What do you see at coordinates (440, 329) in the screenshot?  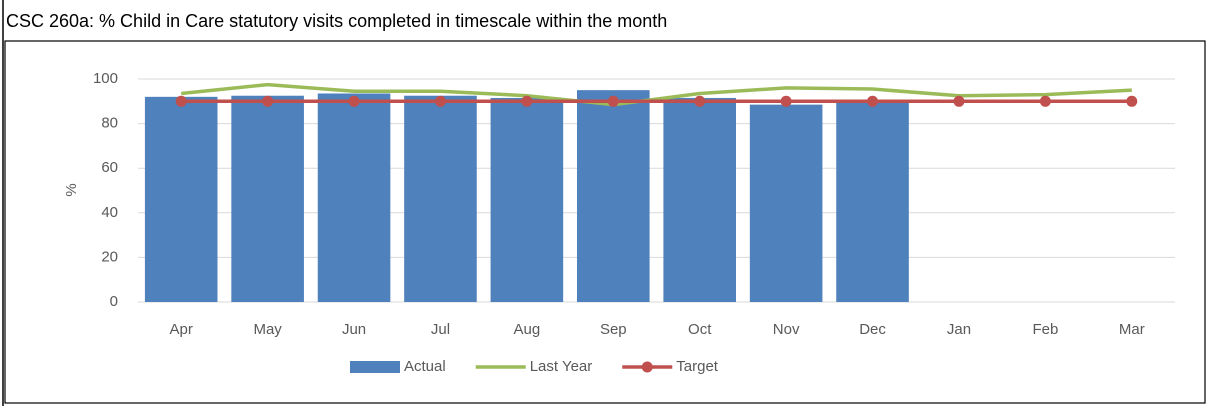 I see `x-tick-label: Jul` at bounding box center [440, 329].